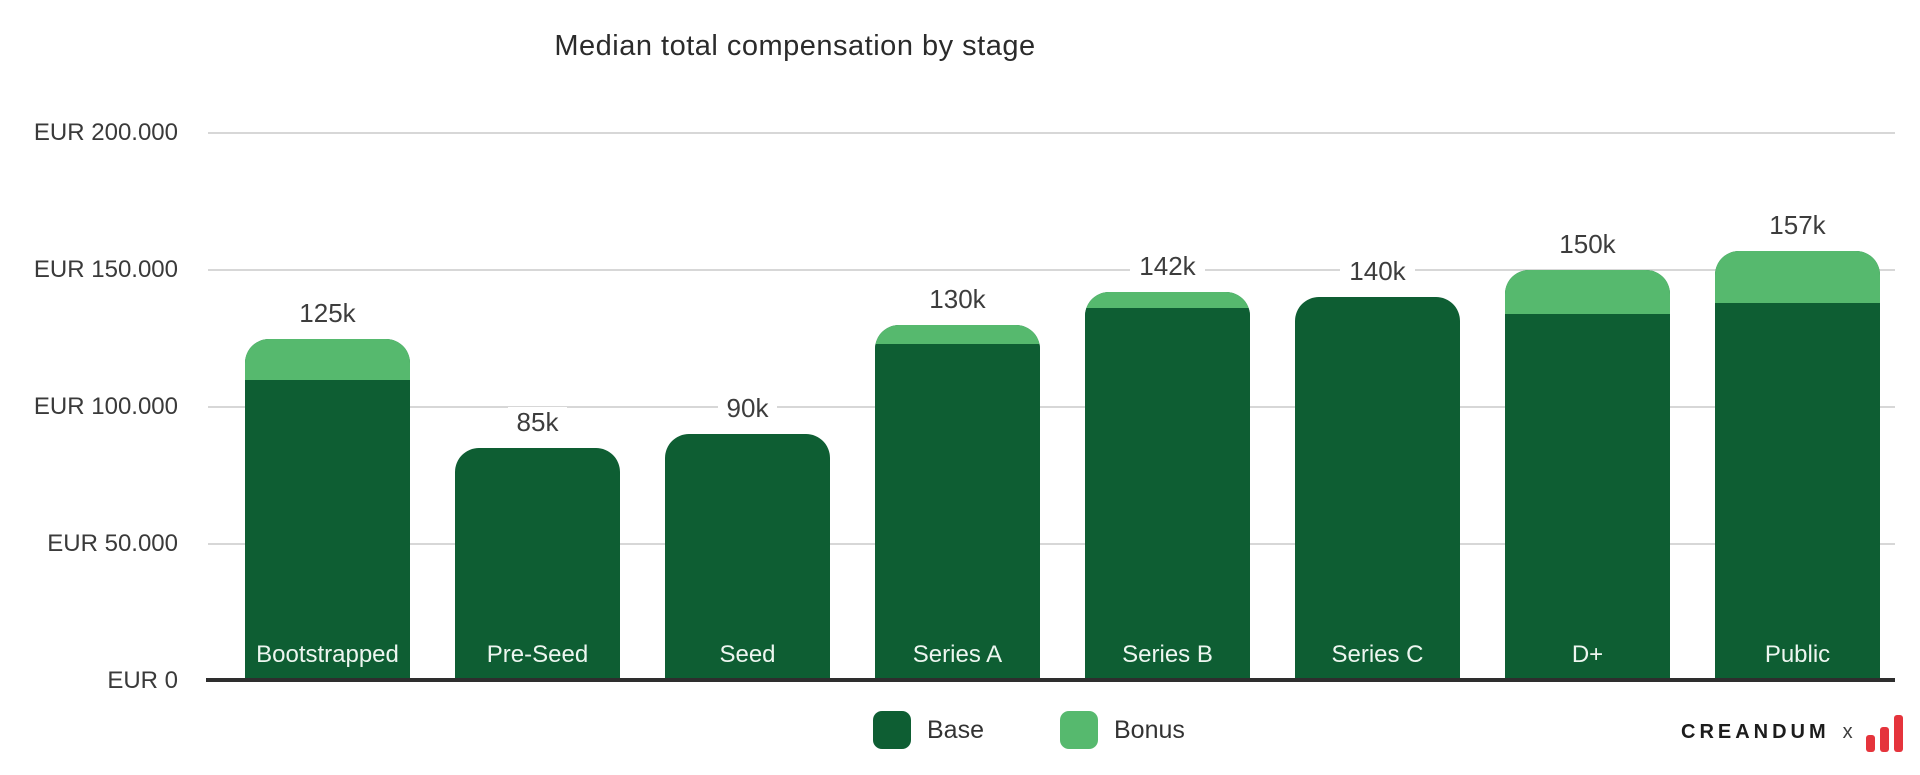  What do you see at coordinates (1797, 225) in the screenshot?
I see `bar-value-label: 157k` at bounding box center [1797, 225].